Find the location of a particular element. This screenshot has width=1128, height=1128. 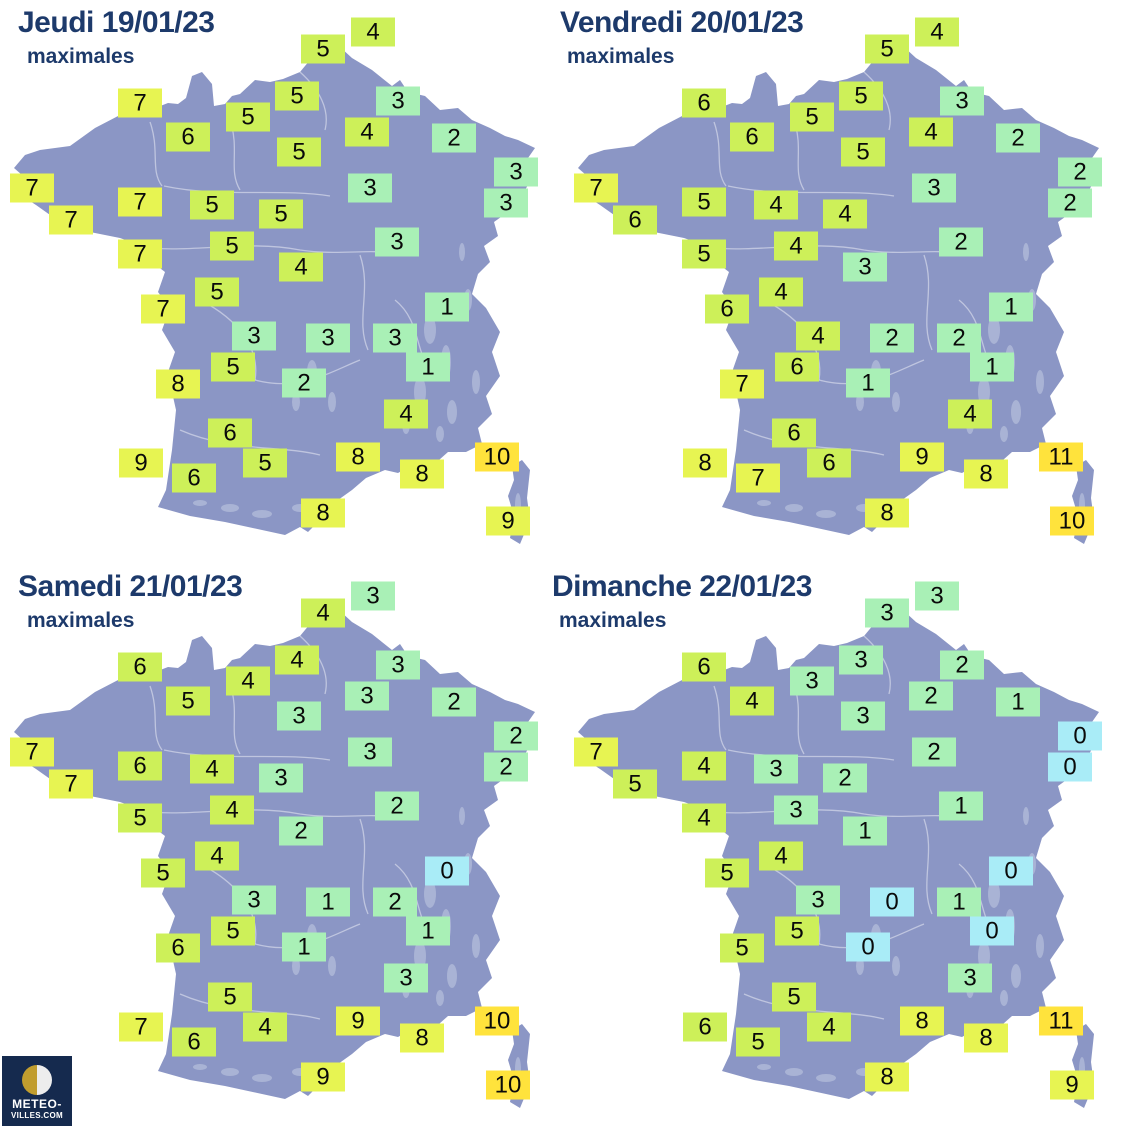

logo-text-line2: VILLES.COM is located at coordinates (37, 1115).